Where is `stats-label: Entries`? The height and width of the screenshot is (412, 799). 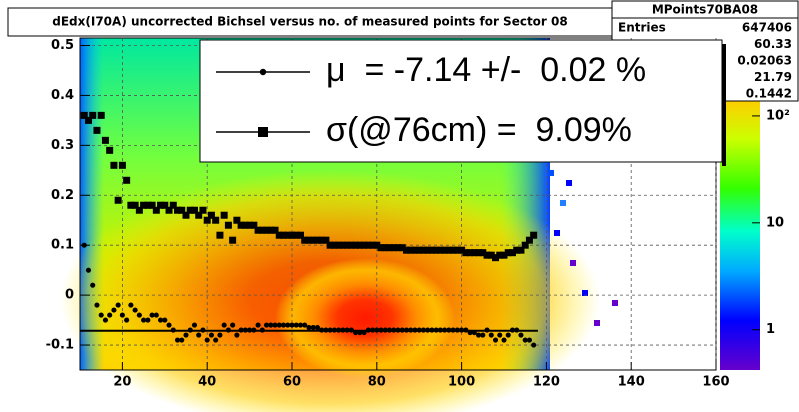
stats-label: Entries is located at coordinates (642, 28).